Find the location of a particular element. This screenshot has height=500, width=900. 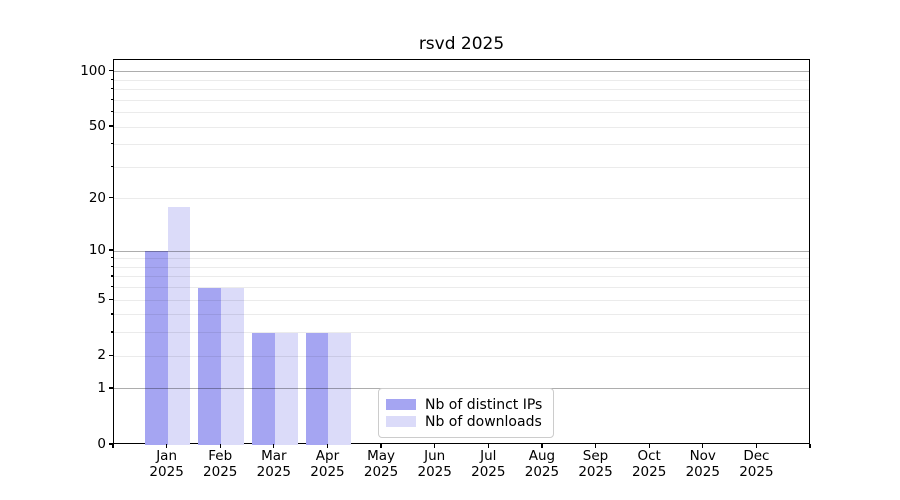

x-tick-label-oct: Oct 2025 is located at coordinates (649, 464).